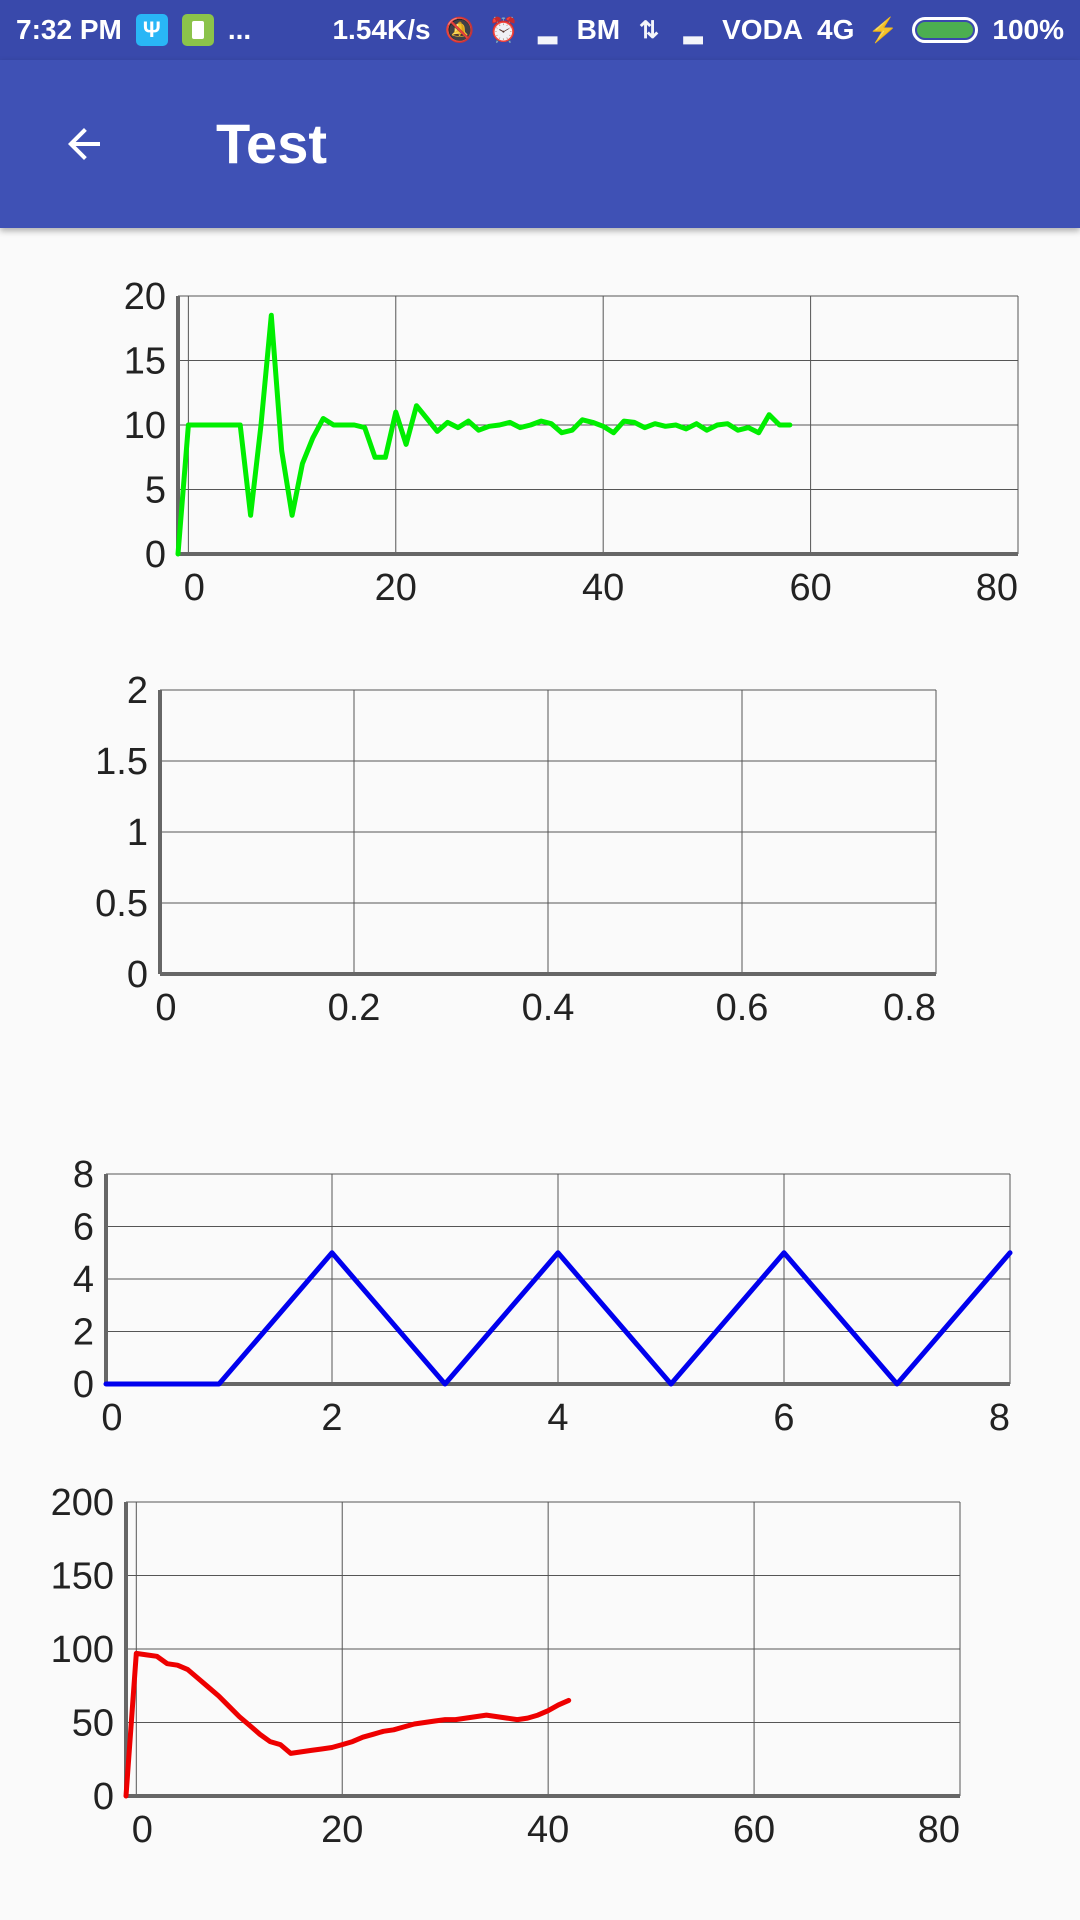 The height and width of the screenshot is (1920, 1080). I want to click on chart-green: 0 20 40 60 80 0 5 10 15 20, so click(571, 442).